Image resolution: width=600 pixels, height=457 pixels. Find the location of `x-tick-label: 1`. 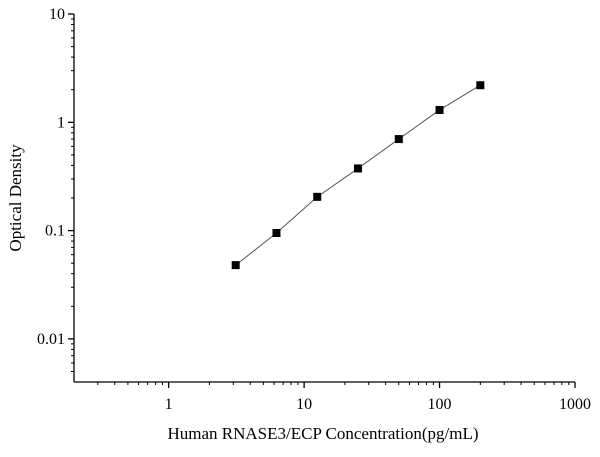

x-tick-label: 1 is located at coordinates (169, 404).